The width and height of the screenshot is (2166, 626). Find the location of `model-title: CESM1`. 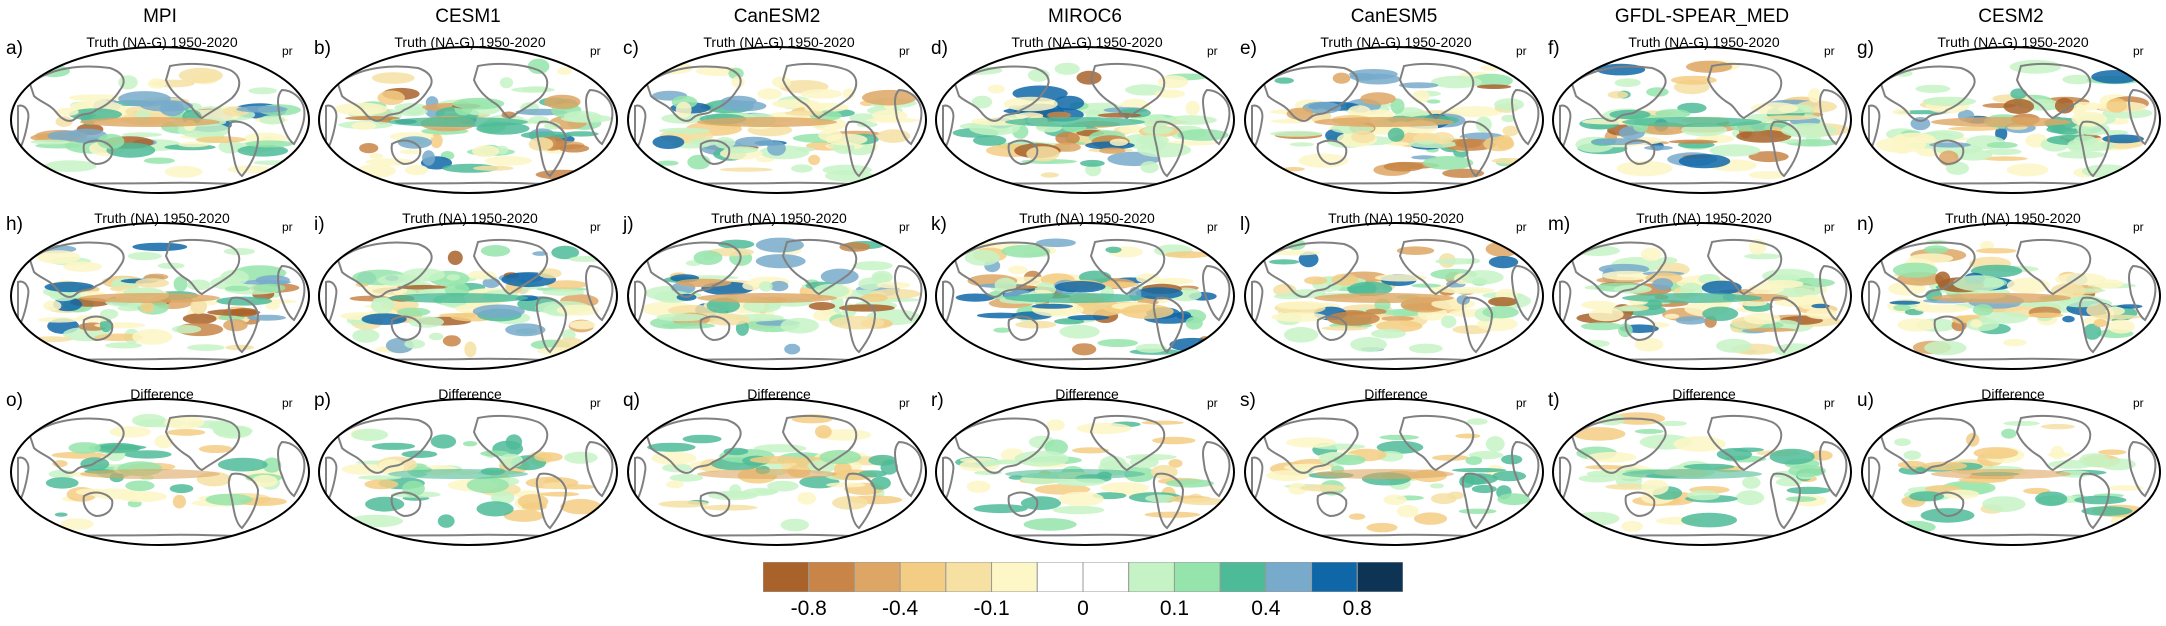

model-title: CESM1 is located at coordinates (468, 16).